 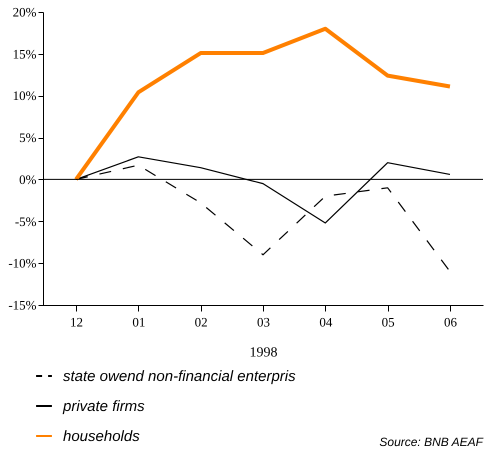 What do you see at coordinates (28, 179) in the screenshot?
I see `y-tick-label: 0%` at bounding box center [28, 179].